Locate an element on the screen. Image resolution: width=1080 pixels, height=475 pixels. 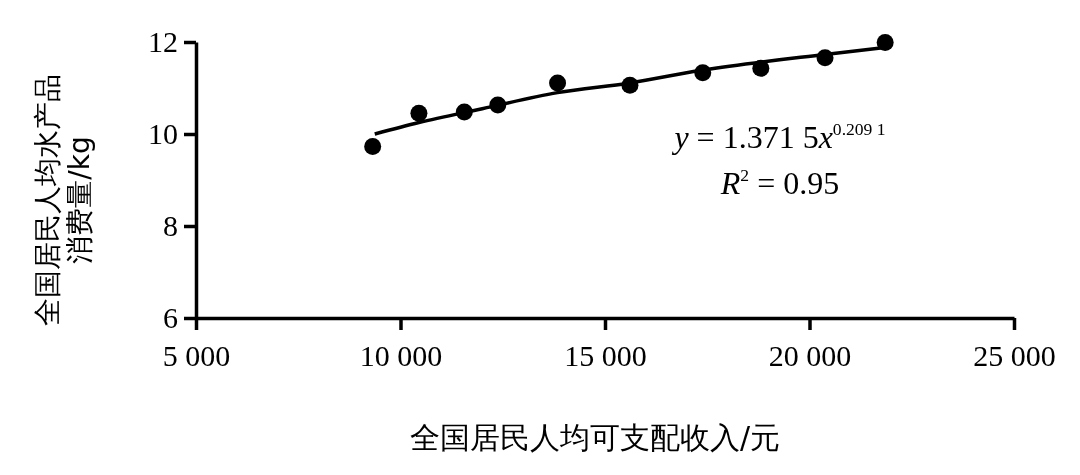
annotation: y = 1.371 5x$^{0.209 1}$ is located at coordinates (778, 137).